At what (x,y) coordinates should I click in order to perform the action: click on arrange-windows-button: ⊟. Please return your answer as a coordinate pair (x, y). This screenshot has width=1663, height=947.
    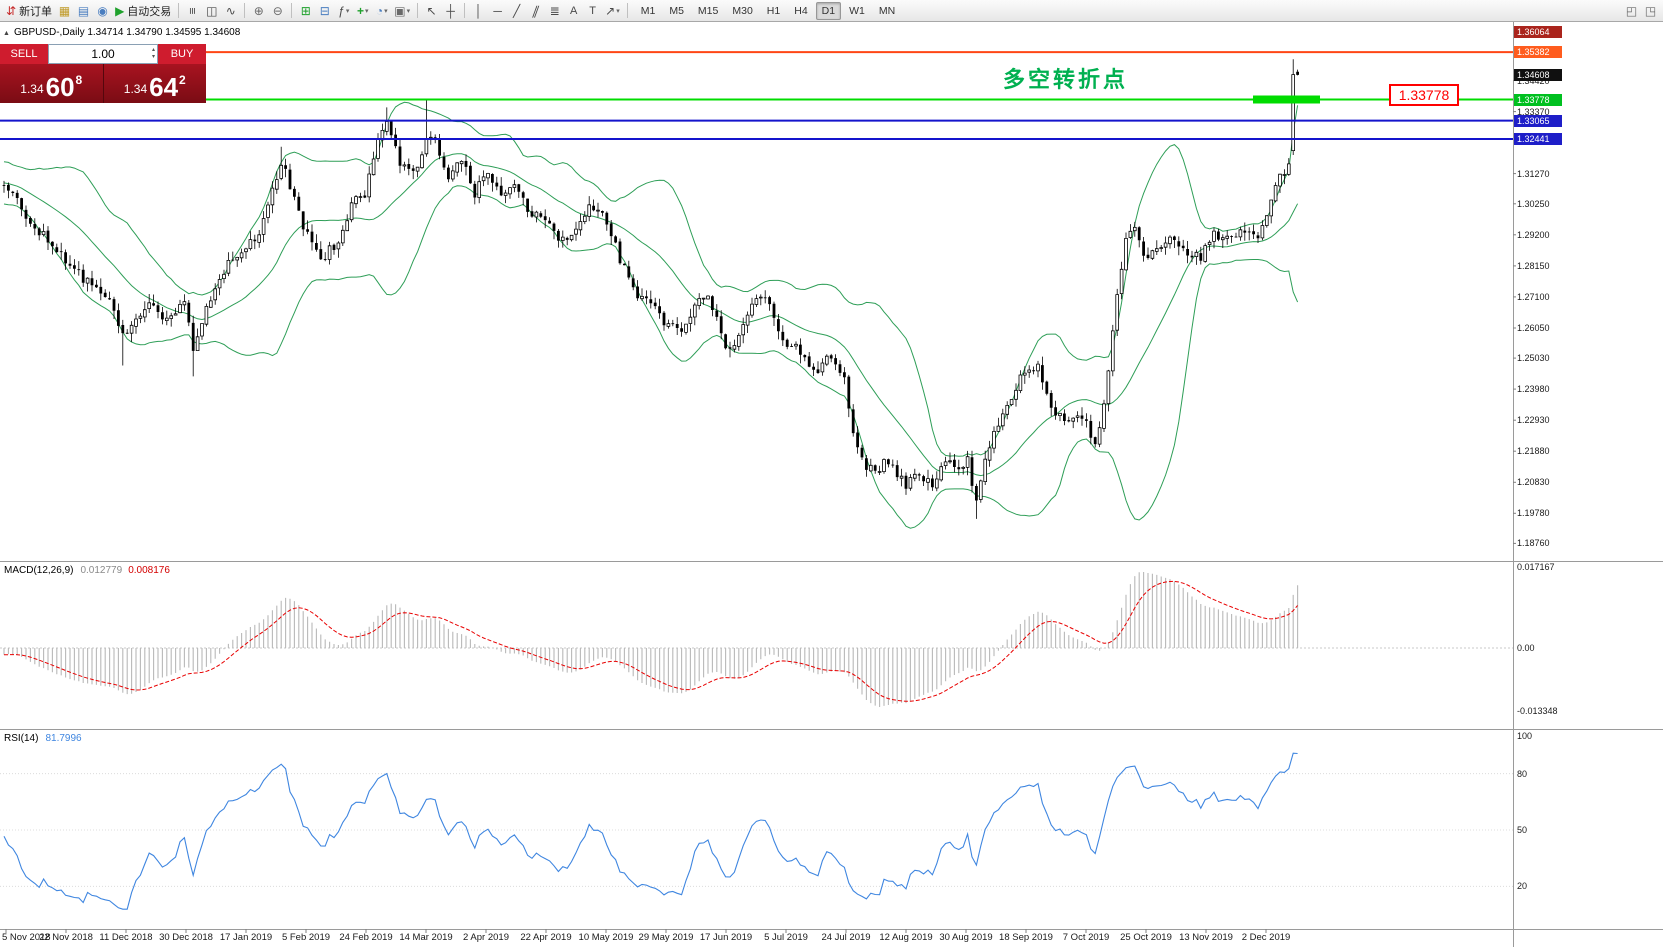
    Looking at the image, I should click on (324, 11).